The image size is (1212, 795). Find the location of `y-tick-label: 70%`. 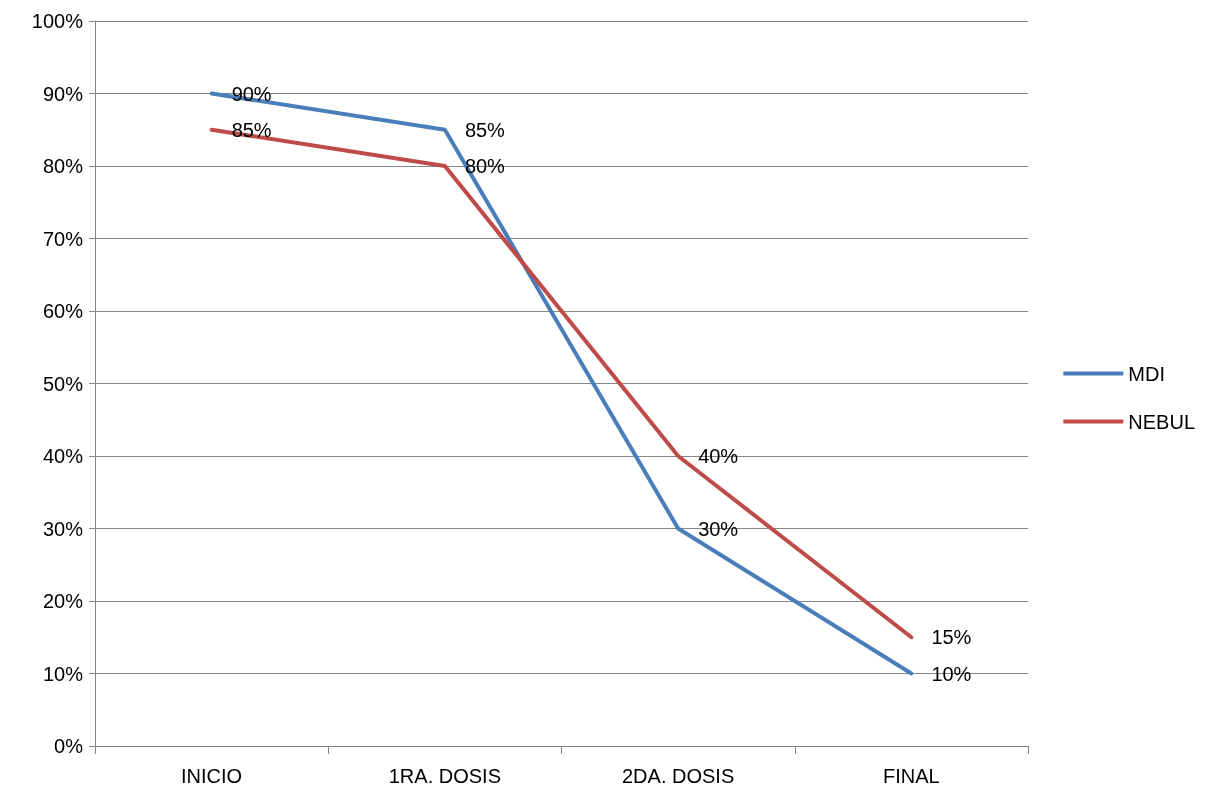

y-tick-label: 70% is located at coordinates (63, 238).